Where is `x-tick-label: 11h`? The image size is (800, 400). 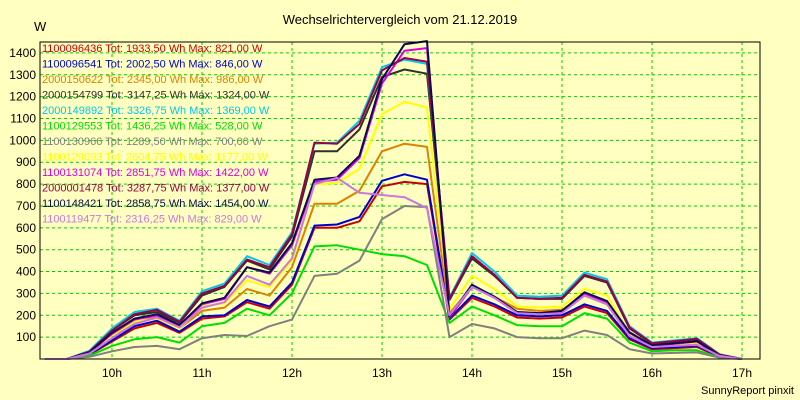 x-tick-label: 11h is located at coordinates (201, 373).